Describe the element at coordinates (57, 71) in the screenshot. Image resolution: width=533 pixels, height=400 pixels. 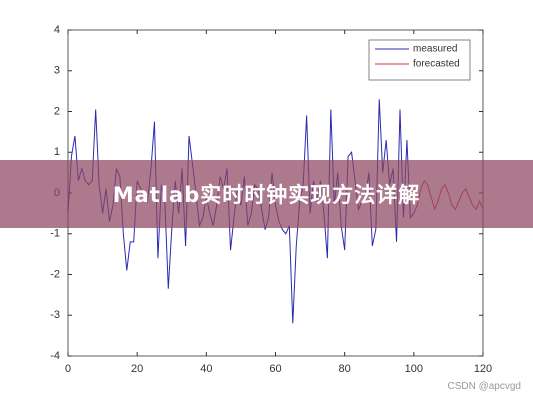
I see `y-tick-label: 3` at that location.